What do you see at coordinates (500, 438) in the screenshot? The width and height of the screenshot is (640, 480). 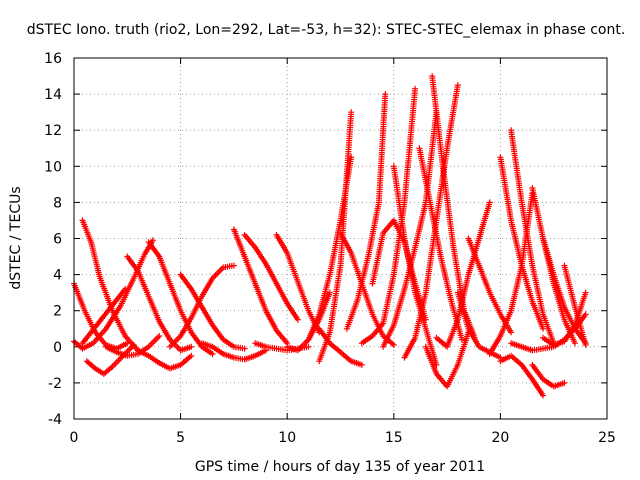 I see `x-tick-label: 20` at bounding box center [500, 438].